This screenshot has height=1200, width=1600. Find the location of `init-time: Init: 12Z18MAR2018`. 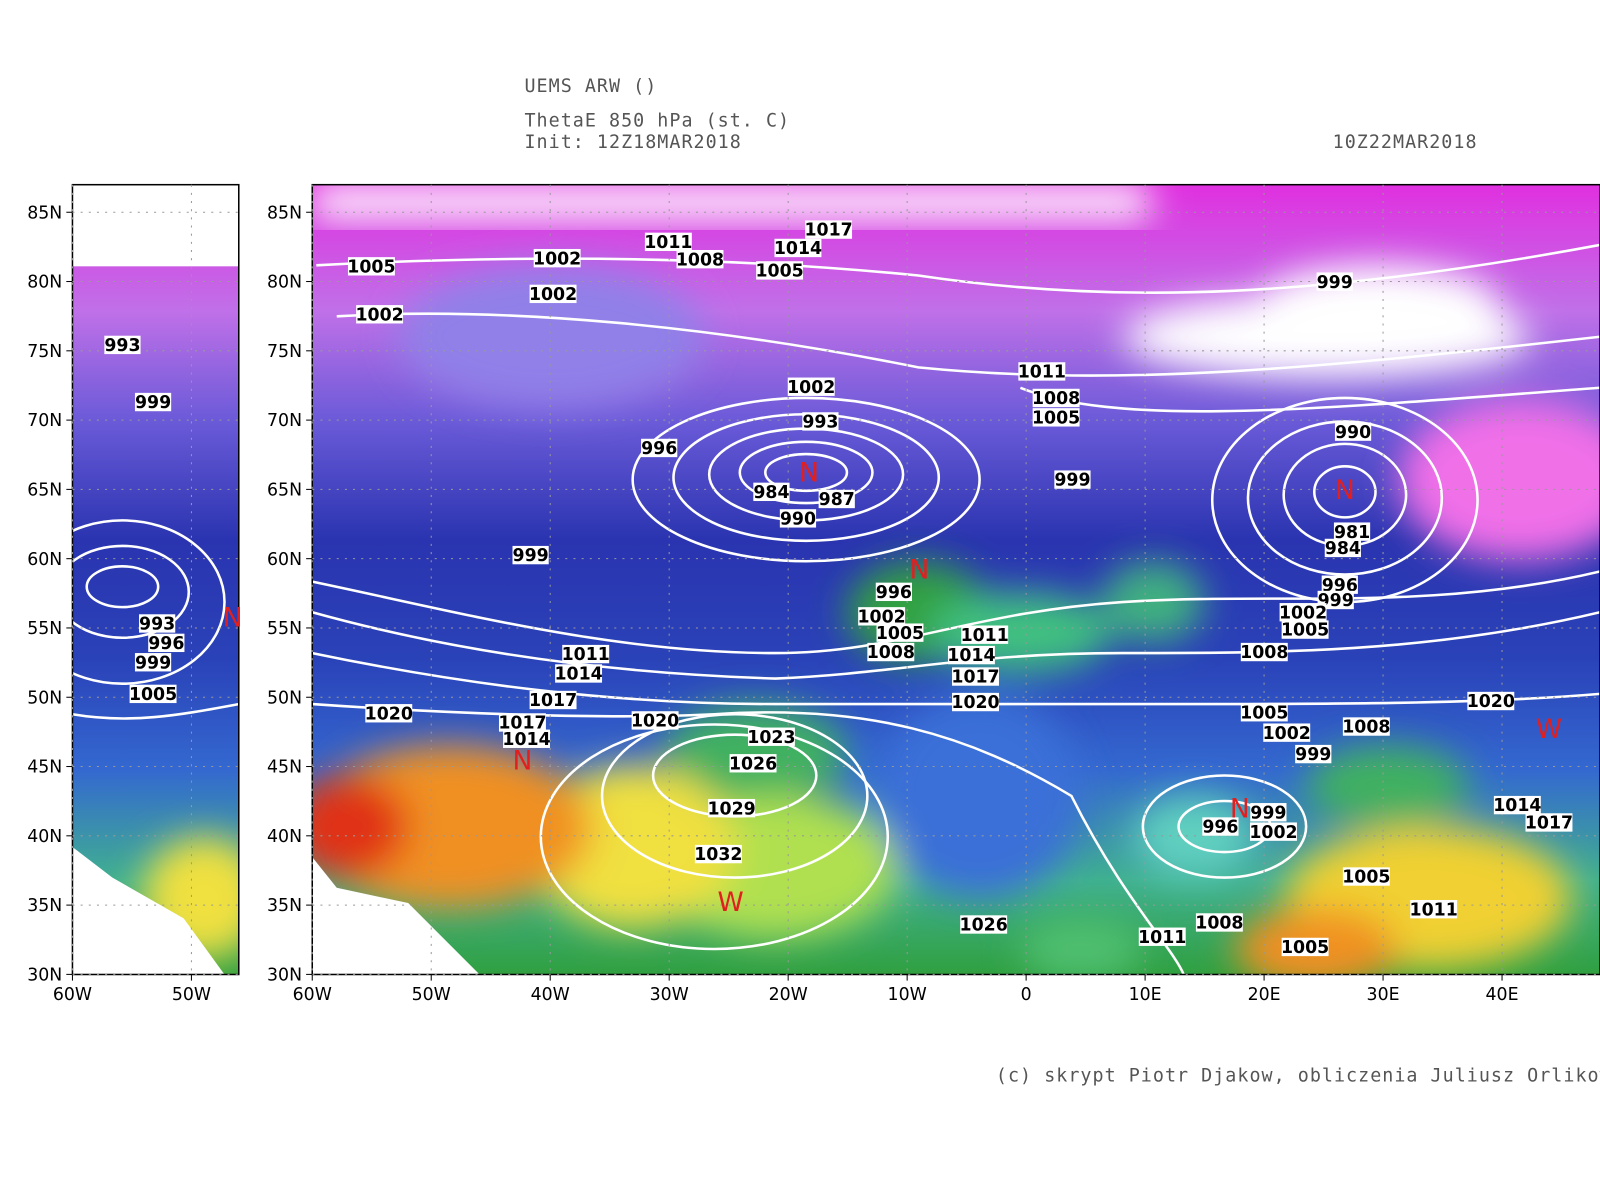

init-time: Init: 12Z18MAR2018 is located at coordinates (632, 142).